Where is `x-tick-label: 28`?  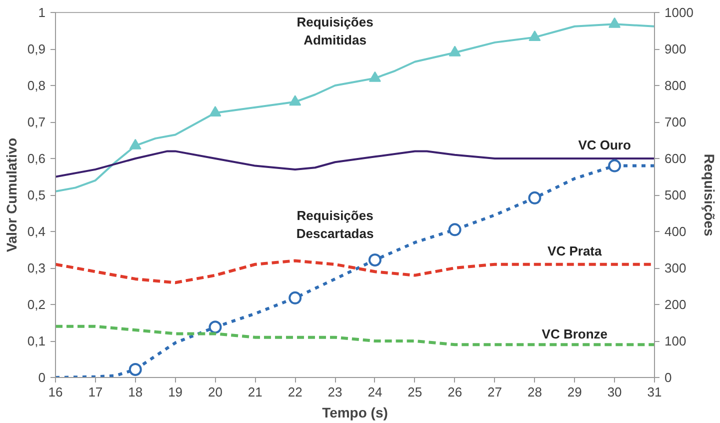
x-tick-label: 28 is located at coordinates (534, 392).